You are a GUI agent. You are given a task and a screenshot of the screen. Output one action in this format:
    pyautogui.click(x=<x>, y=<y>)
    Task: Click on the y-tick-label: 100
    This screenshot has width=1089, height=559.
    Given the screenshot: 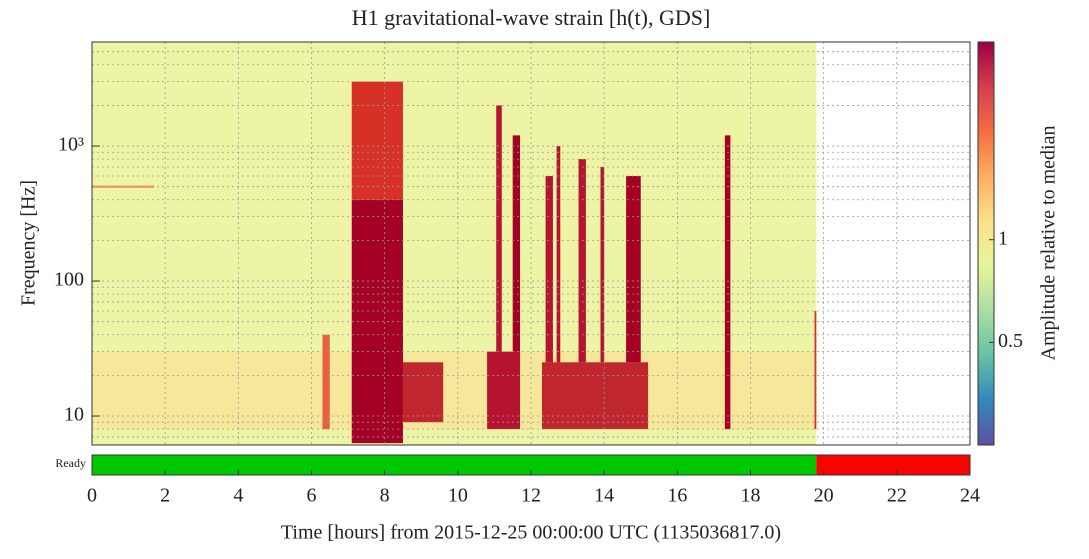 What is the action you would take?
    pyautogui.click(x=69, y=280)
    